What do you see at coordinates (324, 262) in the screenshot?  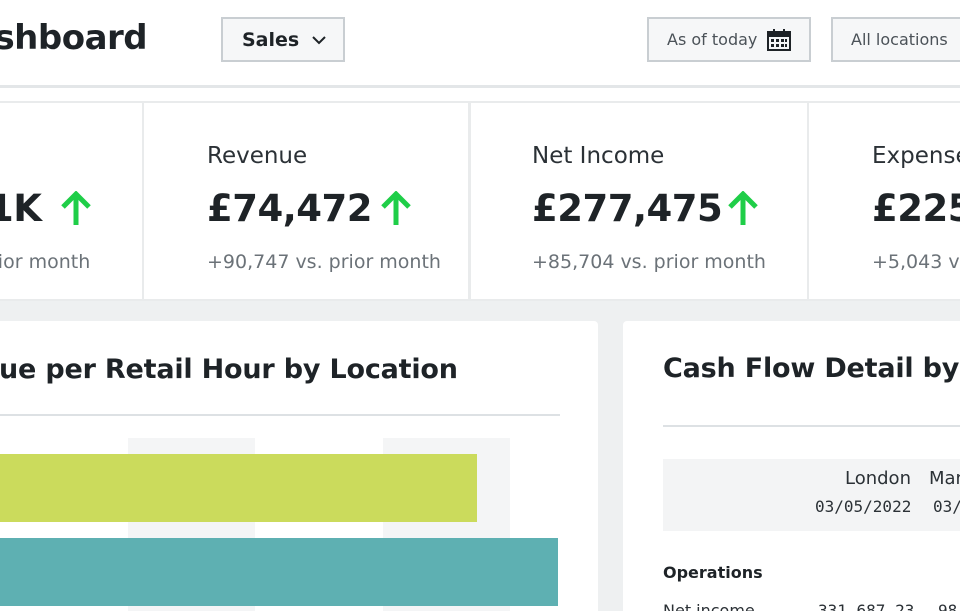 I see `kpi-delta: +90,747 vs. prior month` at bounding box center [324, 262].